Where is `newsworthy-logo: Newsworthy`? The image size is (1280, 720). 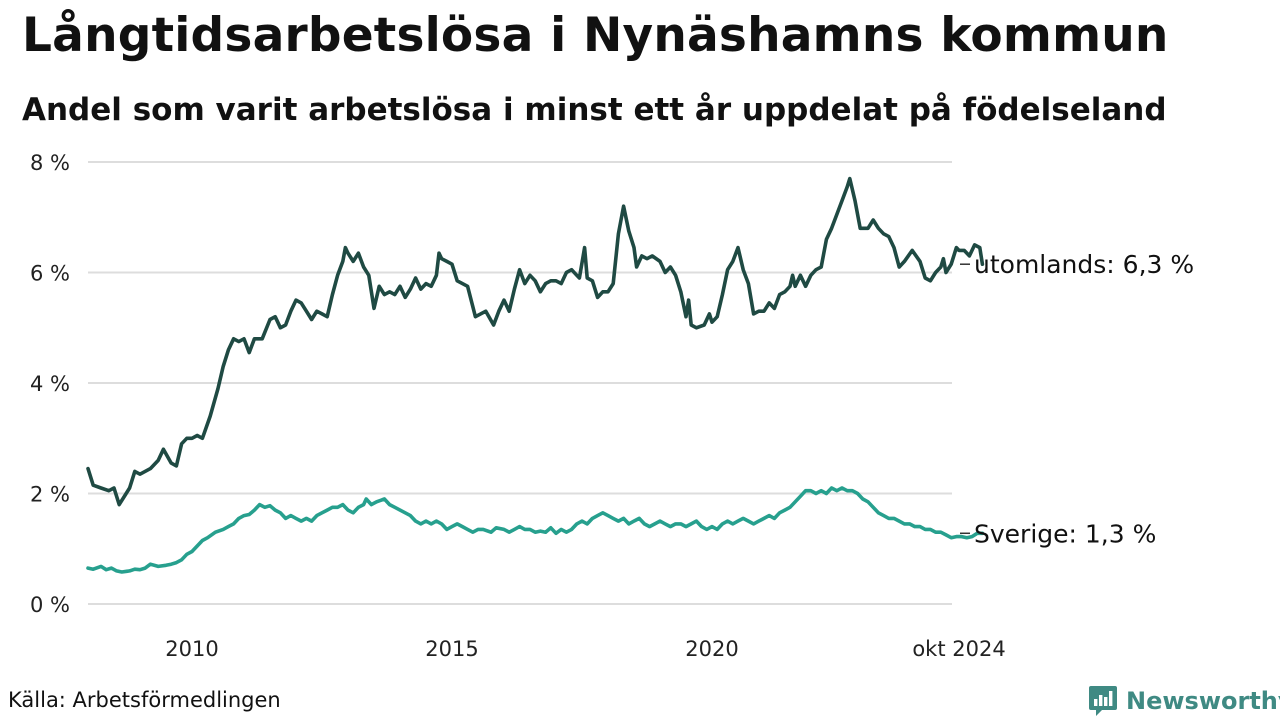 newsworthy-logo: Newsworthy is located at coordinates (1184, 701).